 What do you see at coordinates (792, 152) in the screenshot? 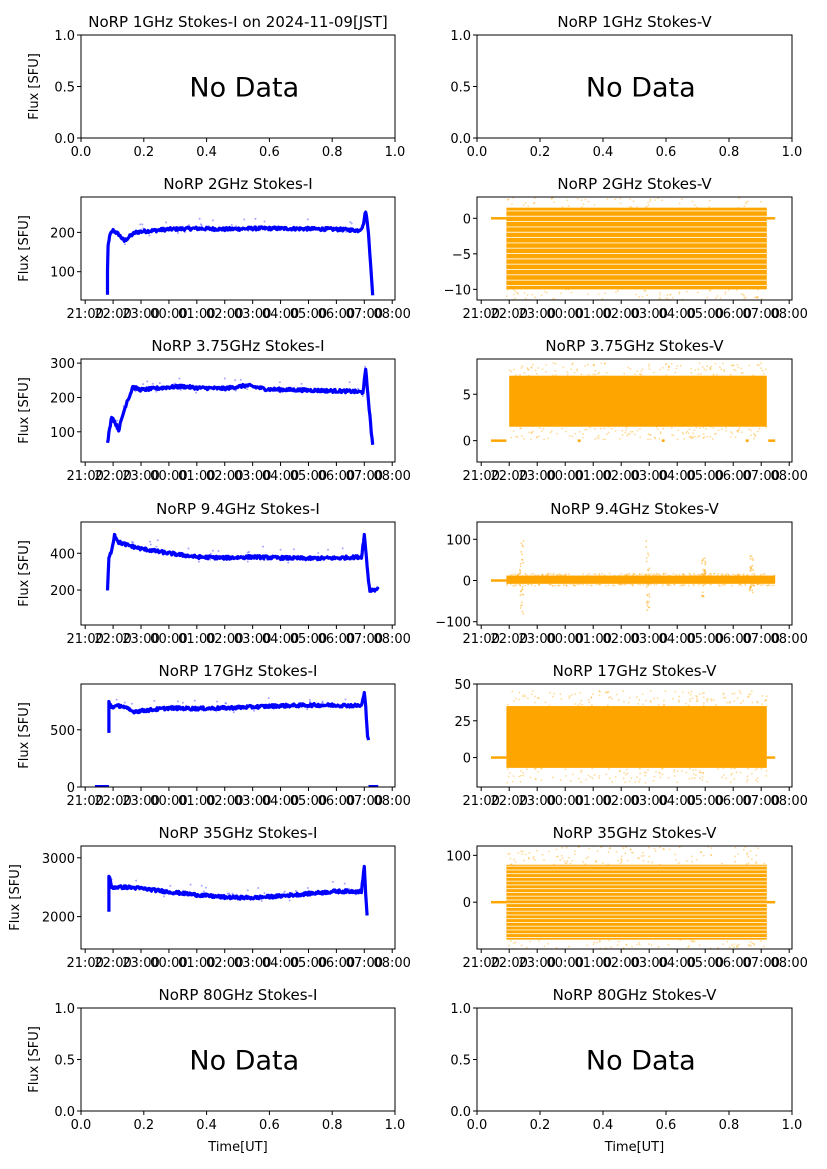
I see `x-tick-label: 1.0` at bounding box center [792, 152].